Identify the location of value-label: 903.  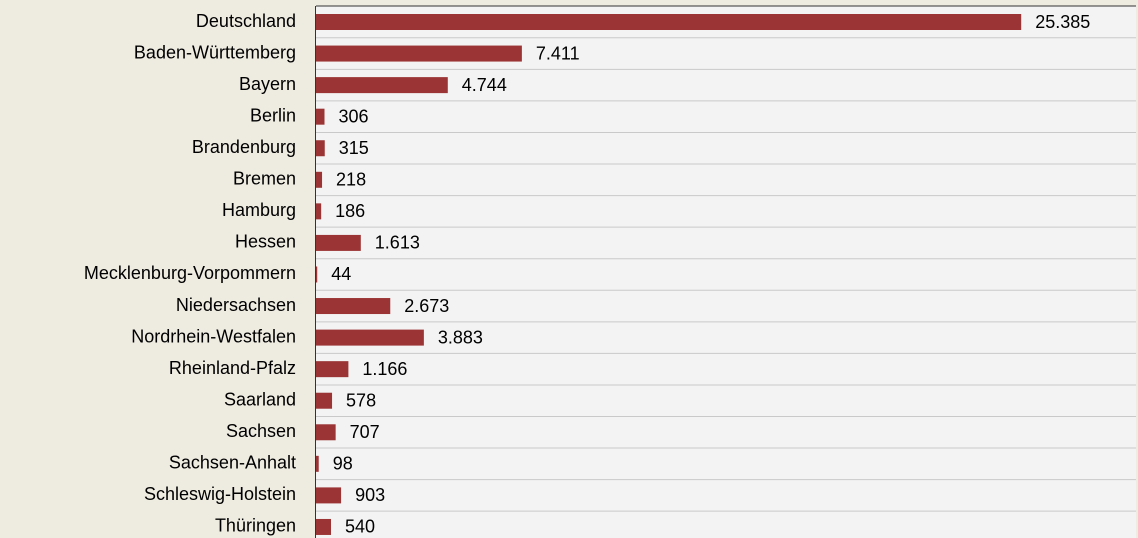
(370, 495).